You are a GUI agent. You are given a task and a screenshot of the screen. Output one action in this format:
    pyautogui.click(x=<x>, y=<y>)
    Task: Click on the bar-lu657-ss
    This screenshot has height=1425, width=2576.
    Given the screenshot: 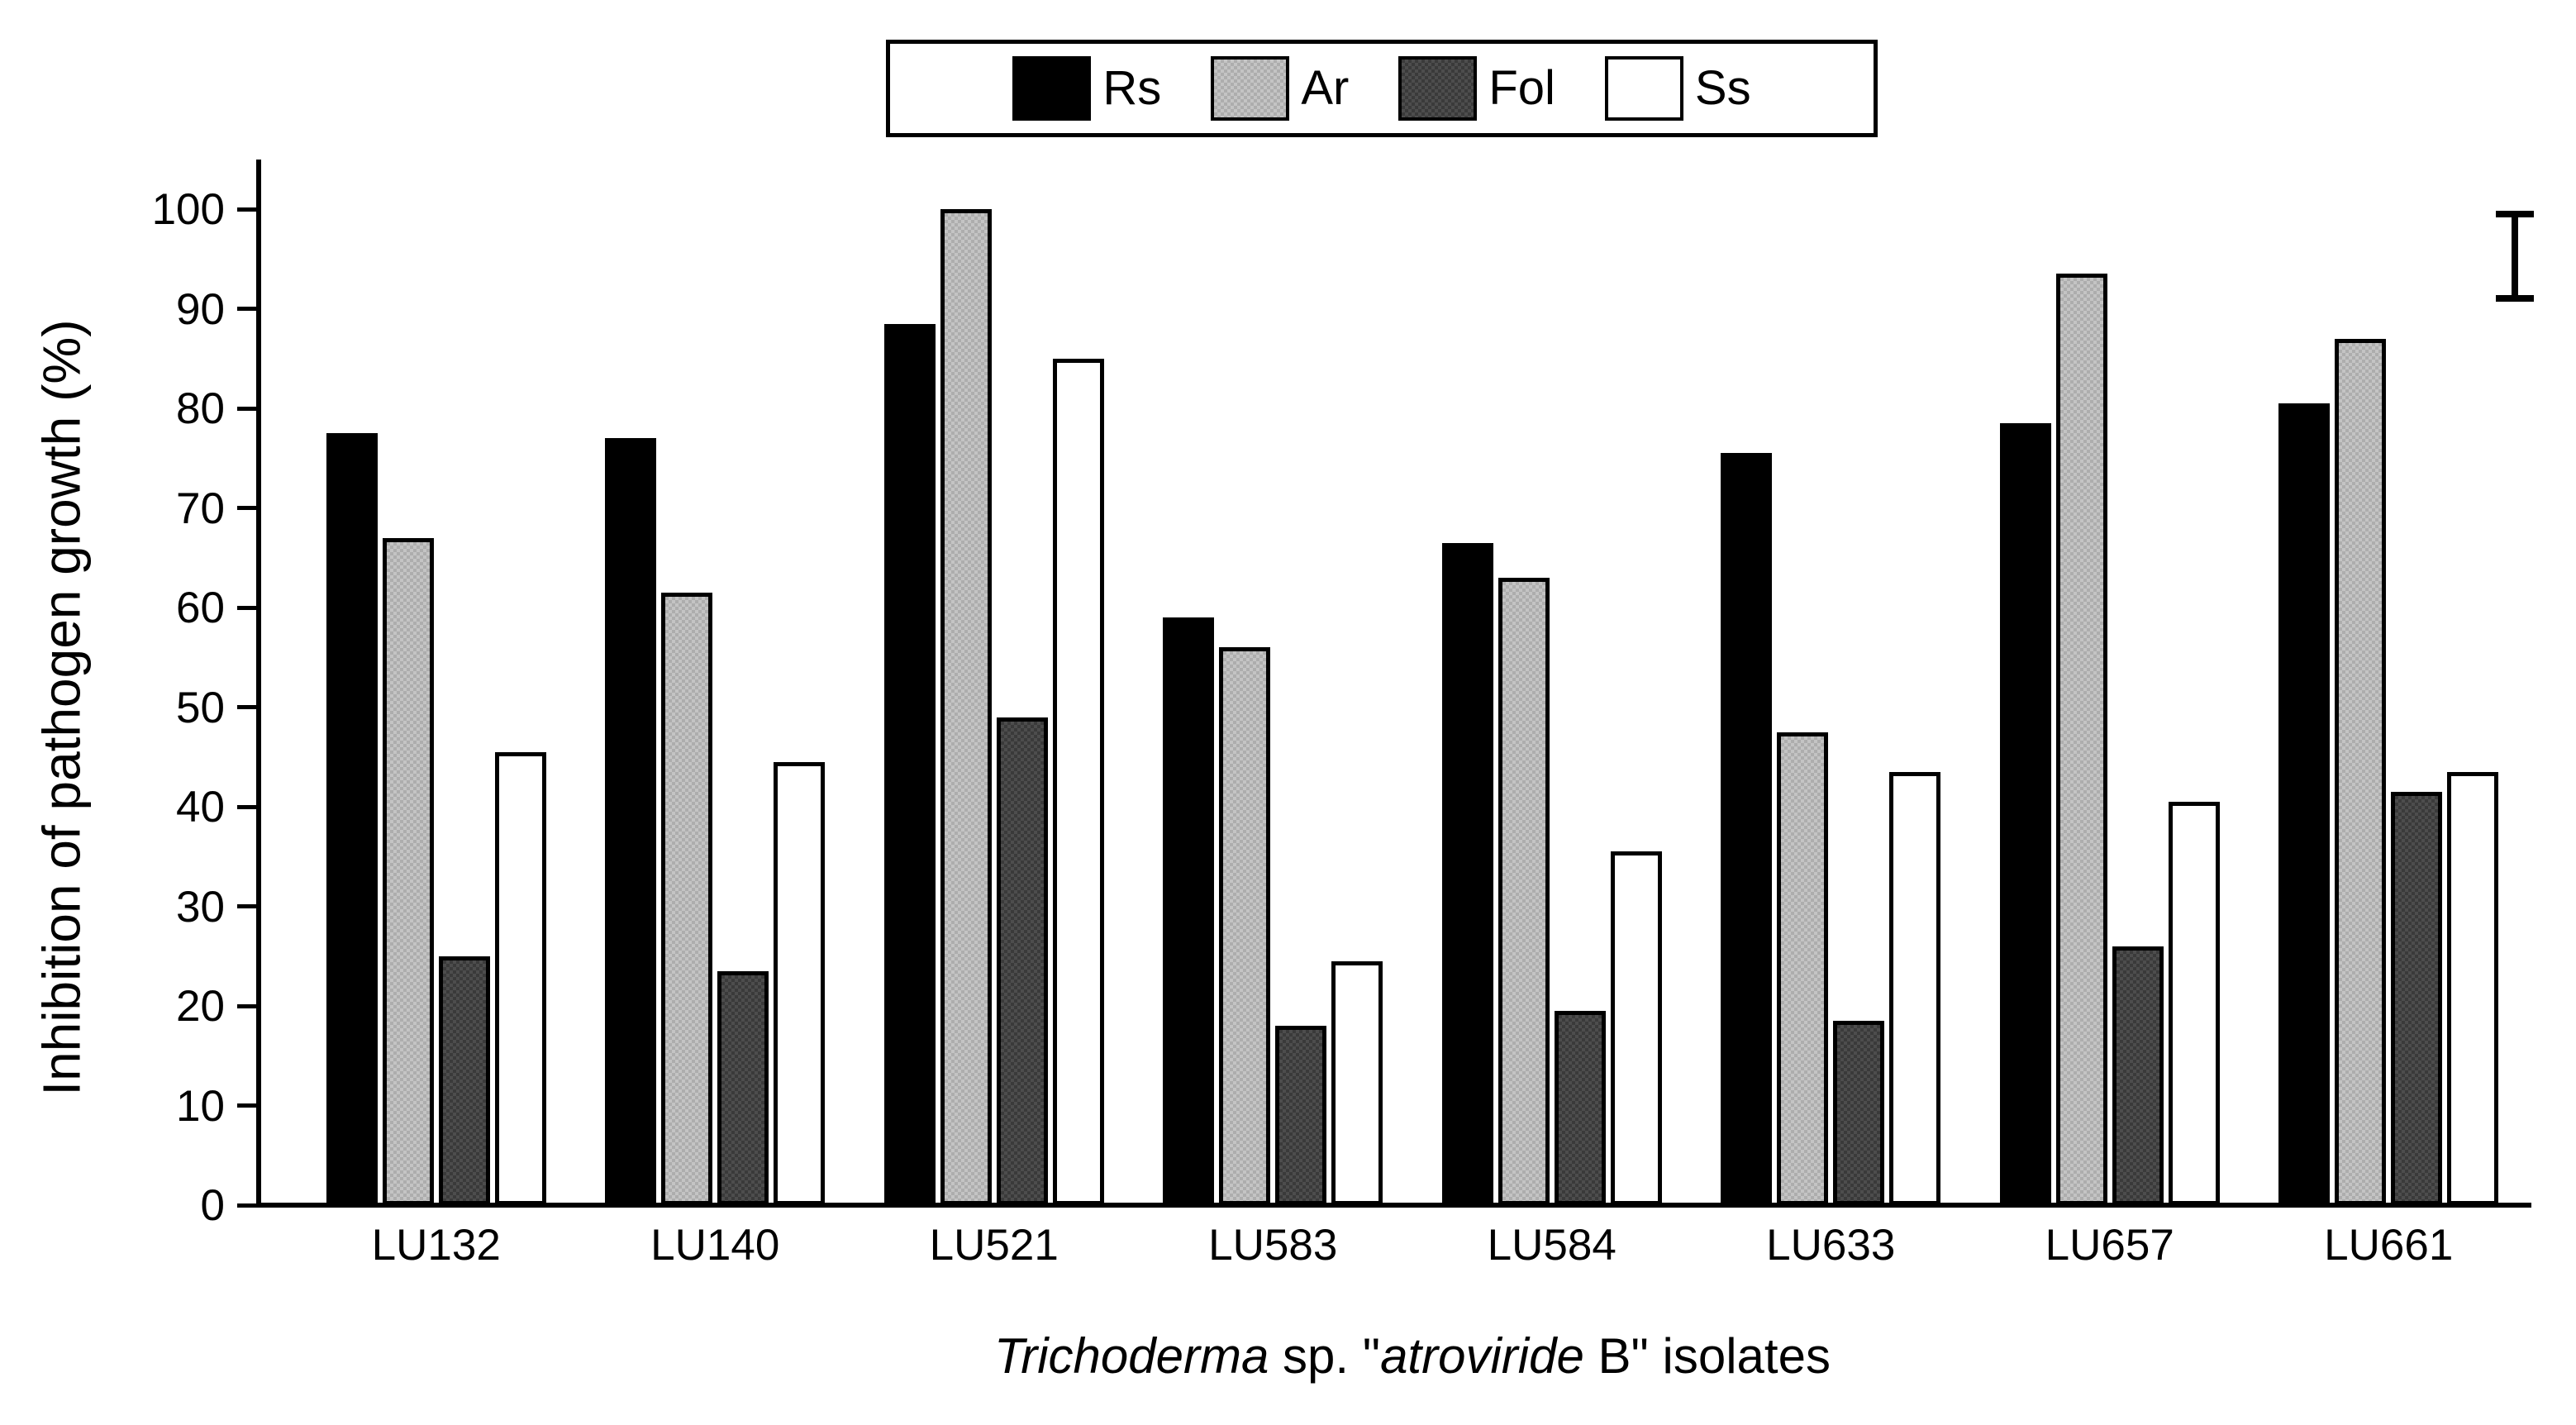 What is the action you would take?
    pyautogui.click(x=2194, y=1003)
    